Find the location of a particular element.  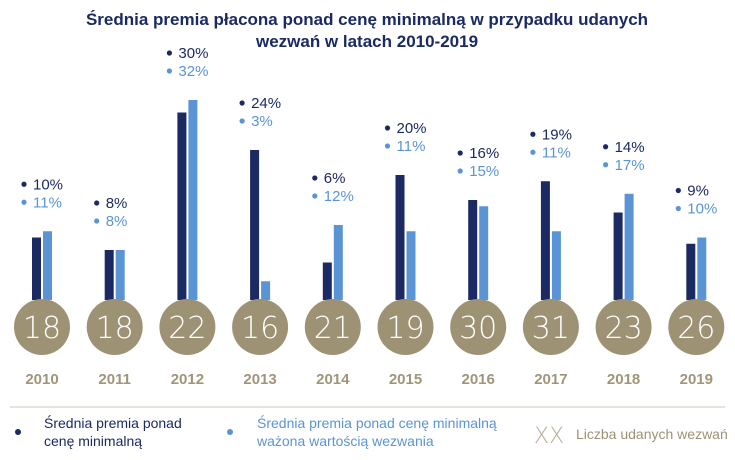

value-label-series2-2016: 15% is located at coordinates (484, 171).